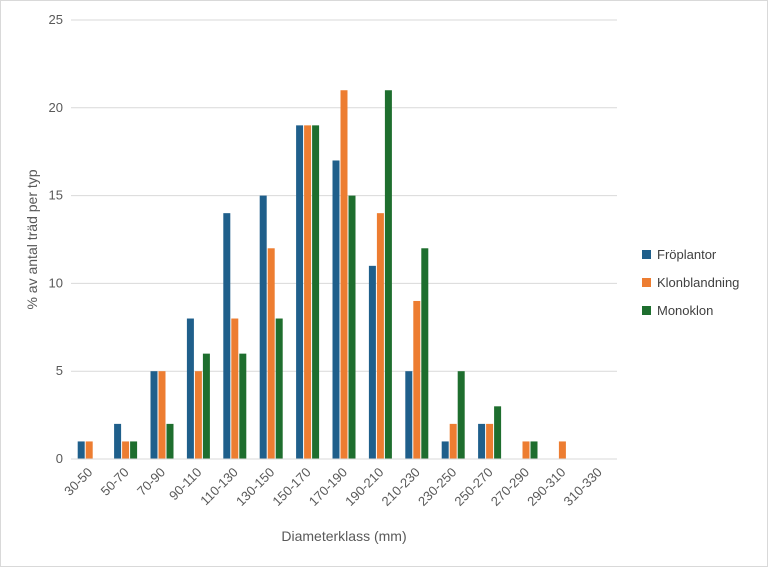 The width and height of the screenshot is (768, 571). I want to click on y-axis-ticks: 0 5 10 15 20 25, so click(56, 239).